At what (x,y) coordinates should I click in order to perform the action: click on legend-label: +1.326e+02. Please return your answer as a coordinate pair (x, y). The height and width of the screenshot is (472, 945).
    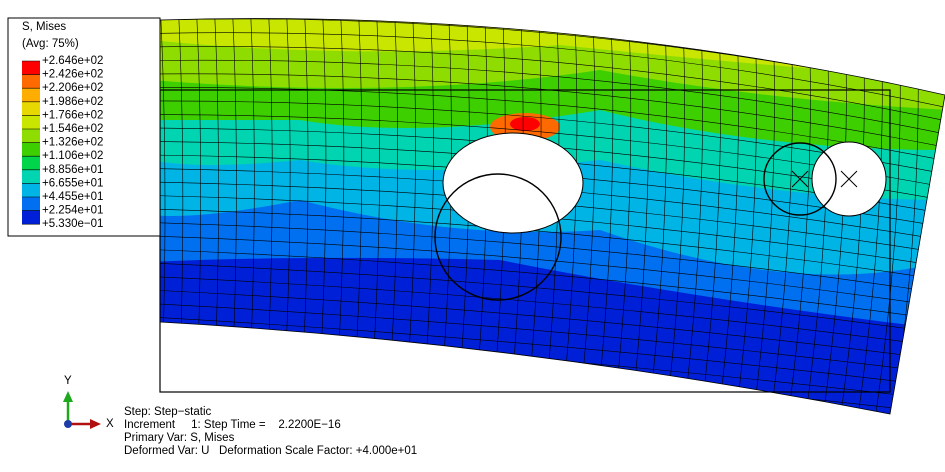
    Looking at the image, I should click on (72, 143).